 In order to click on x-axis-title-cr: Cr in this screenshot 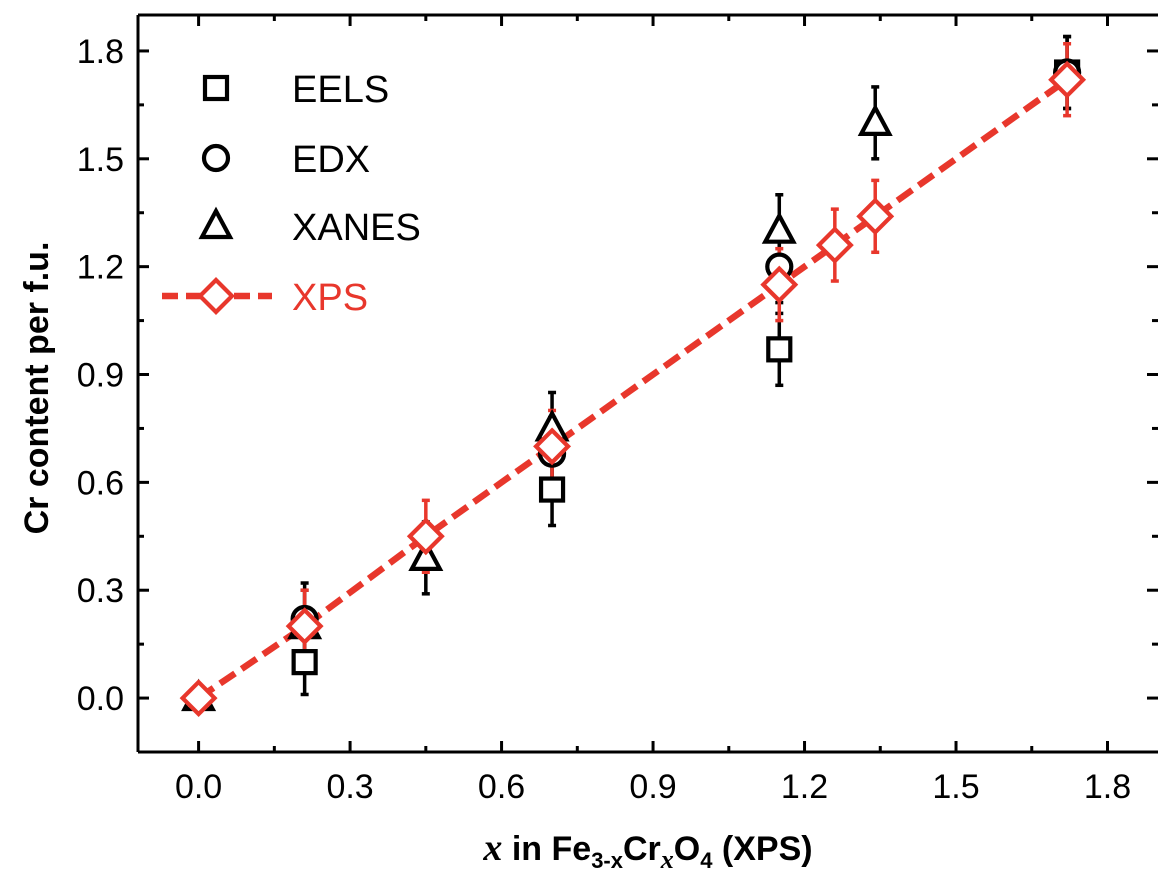, I will do `click(642, 849)`.